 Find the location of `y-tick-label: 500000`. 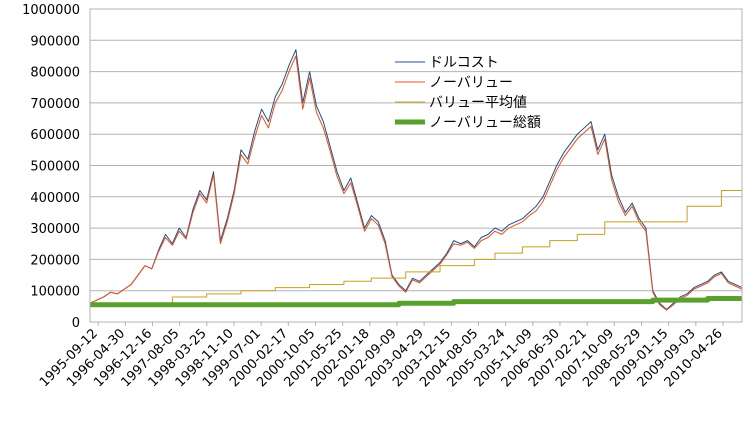

y-tick-label: 500000 is located at coordinates (55, 167).